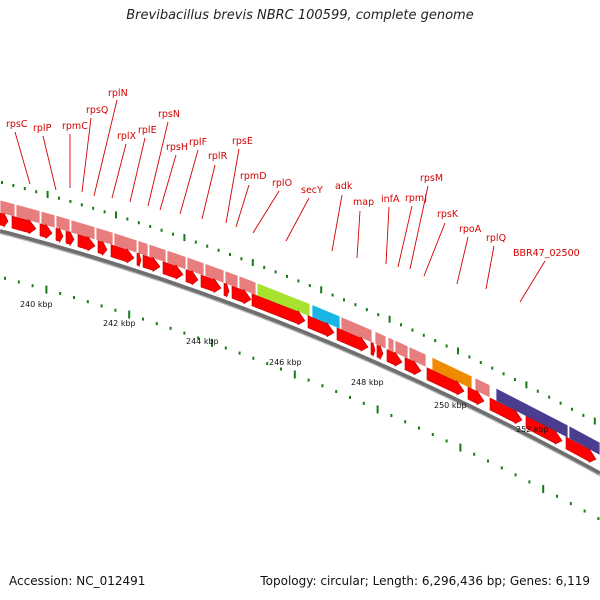  I want to click on gene-label: rplR, so click(218, 156).